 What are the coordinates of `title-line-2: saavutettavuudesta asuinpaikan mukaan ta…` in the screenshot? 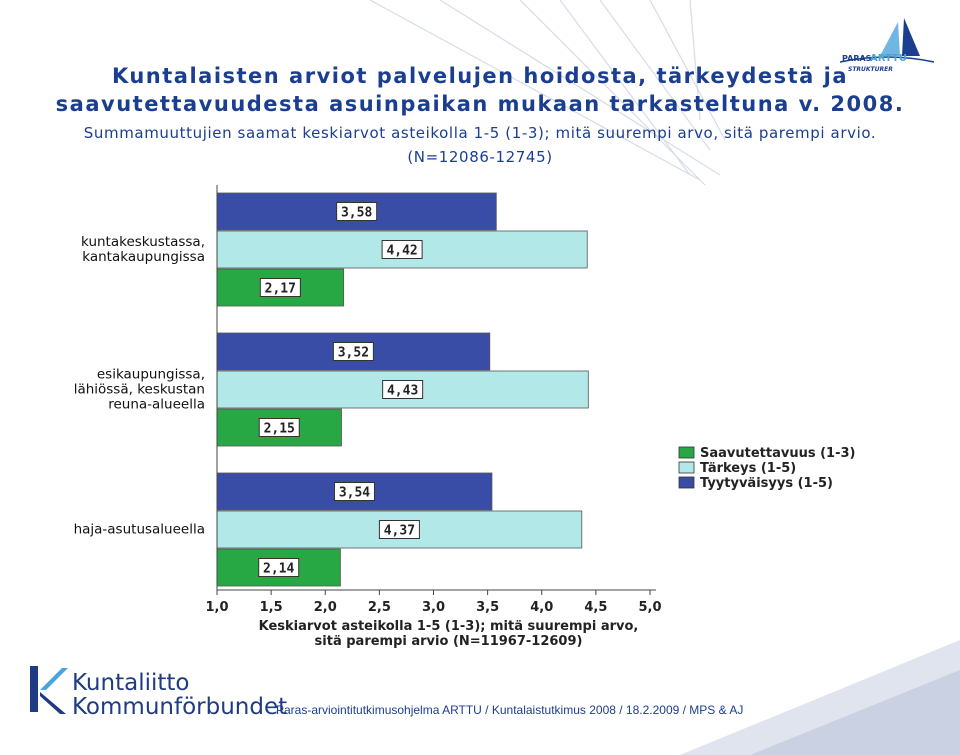 It's located at (480, 104).